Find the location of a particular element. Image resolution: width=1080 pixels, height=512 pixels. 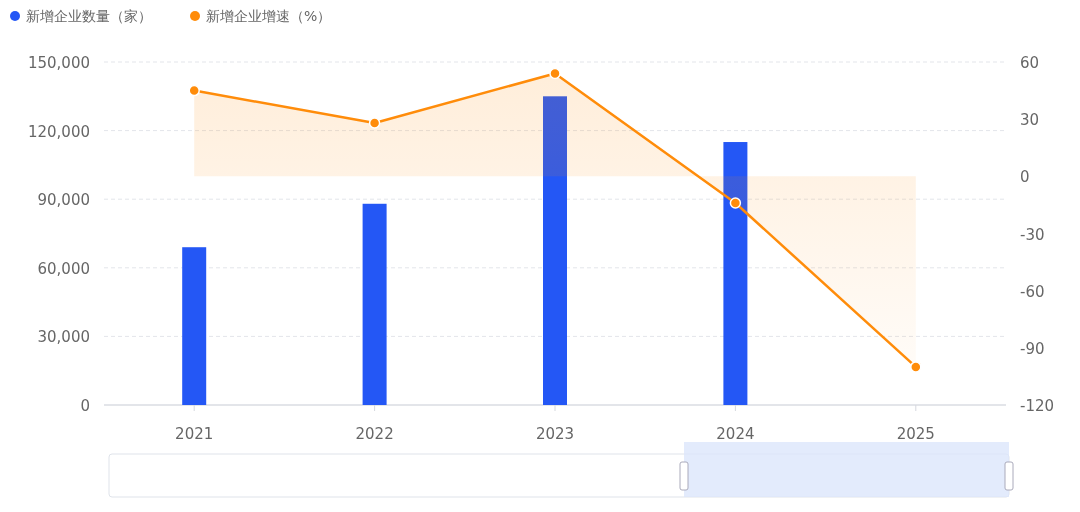

legend-label: 新增企业增速（%） is located at coordinates (269, 16).